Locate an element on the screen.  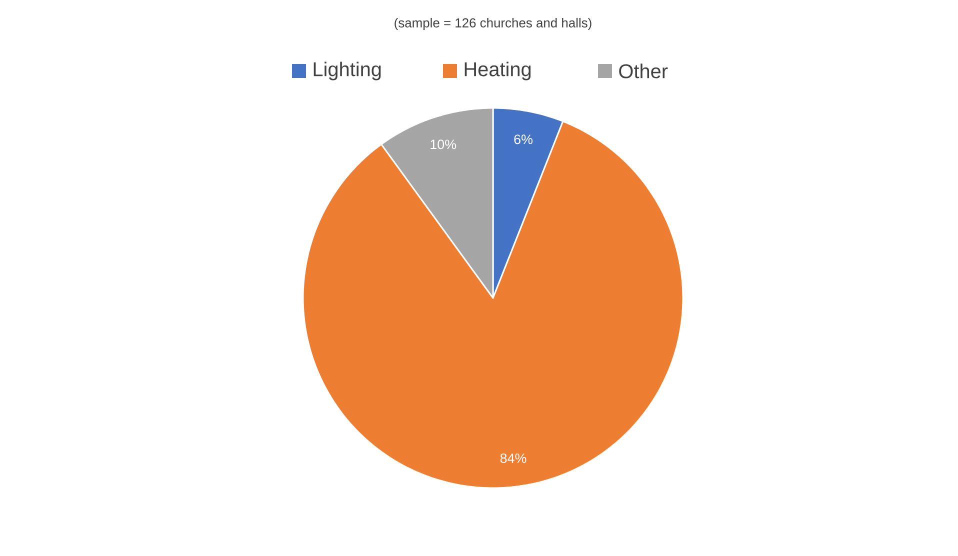
data-label: 6% is located at coordinates (523, 139).